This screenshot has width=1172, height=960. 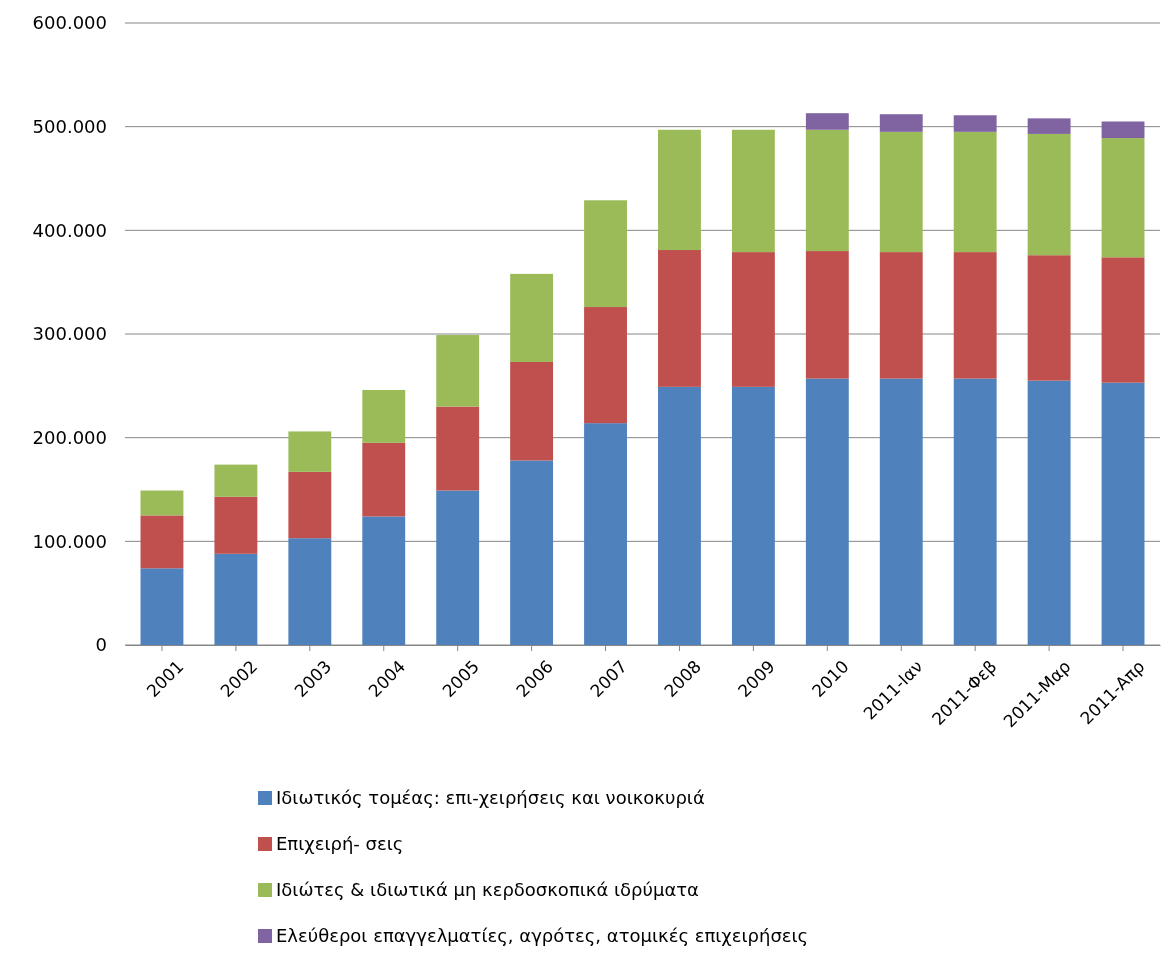 What do you see at coordinates (69, 541) in the screenshot?
I see `y-tick-label: 100.000` at bounding box center [69, 541].